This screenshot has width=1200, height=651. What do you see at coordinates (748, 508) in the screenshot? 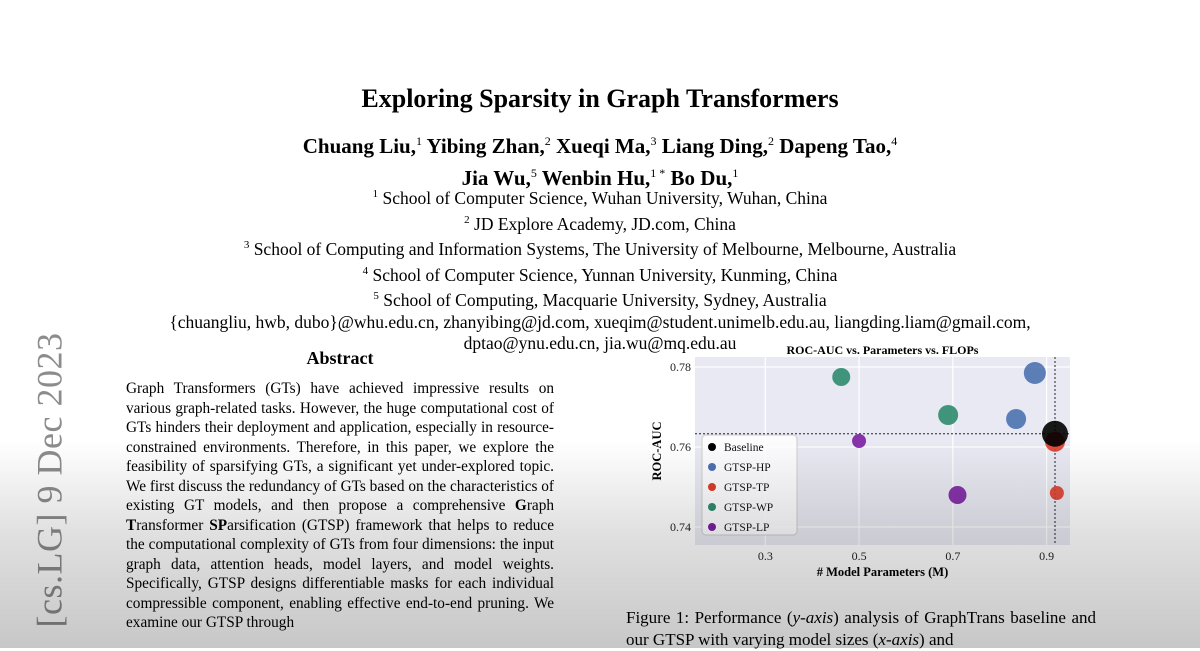
I see `legend-label: GTSP-WP` at bounding box center [748, 508].